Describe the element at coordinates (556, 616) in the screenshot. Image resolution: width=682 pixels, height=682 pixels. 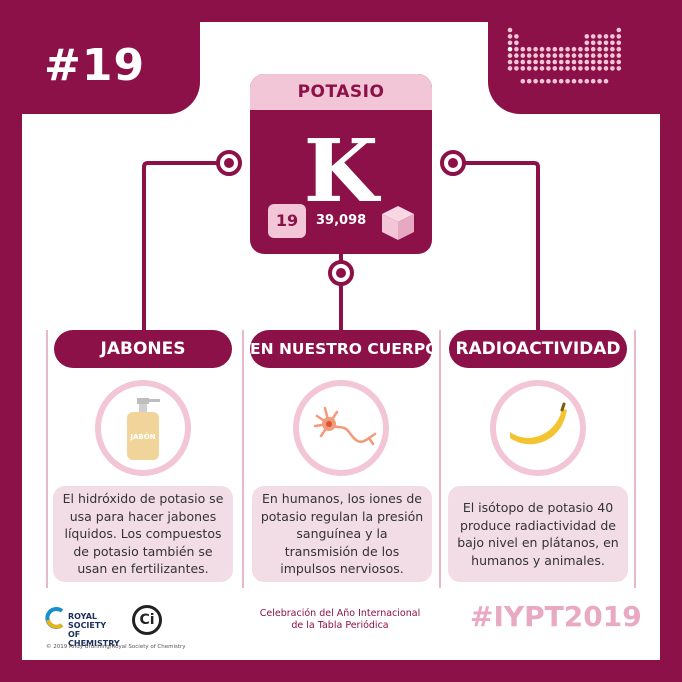
I see `hashtag: #IYPT2019` at that location.